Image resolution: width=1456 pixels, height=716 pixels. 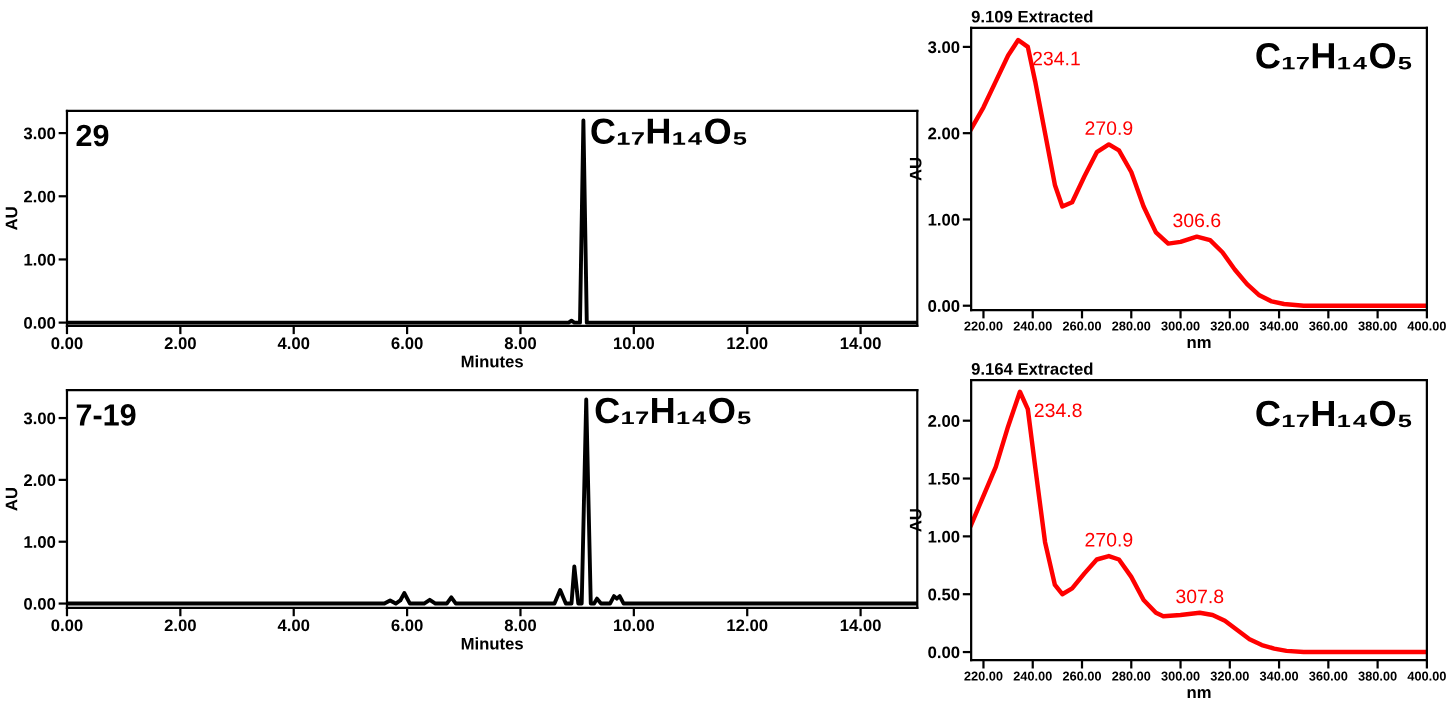 I want to click on annotation: 29, so click(x=92, y=135).